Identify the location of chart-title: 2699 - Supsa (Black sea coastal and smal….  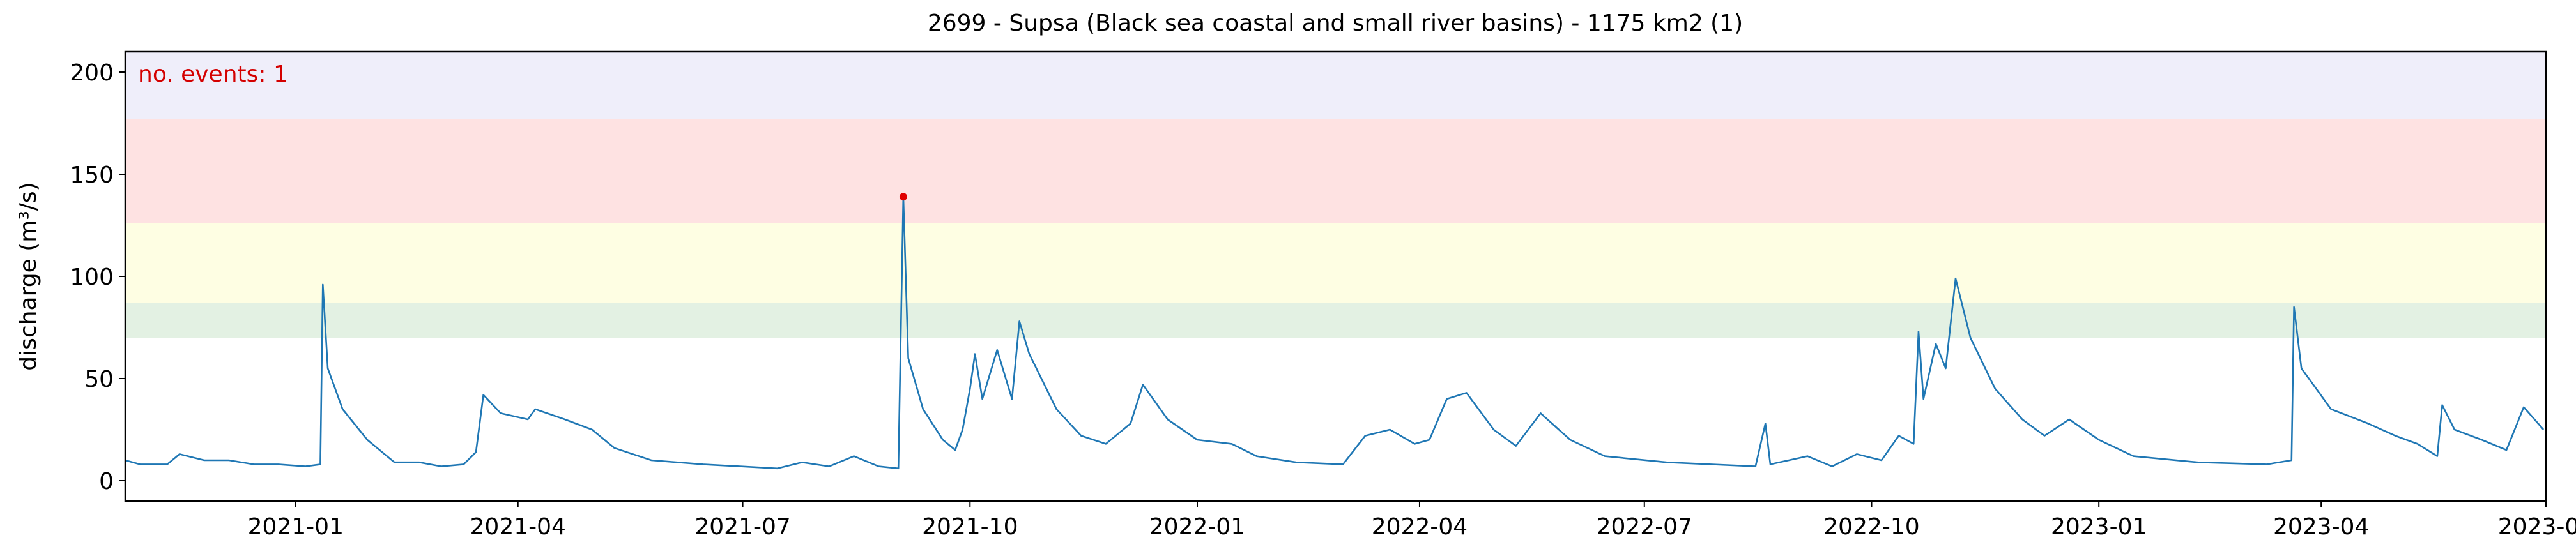
(1335, 23).